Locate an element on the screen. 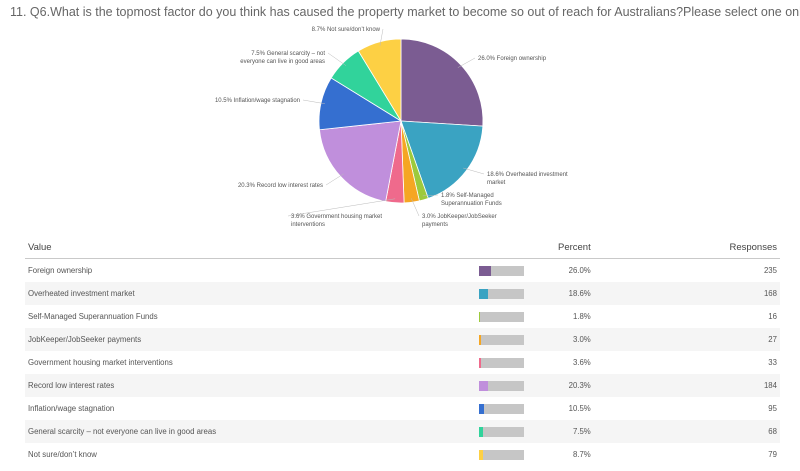  row-responses: 79 is located at coordinates (772, 454).